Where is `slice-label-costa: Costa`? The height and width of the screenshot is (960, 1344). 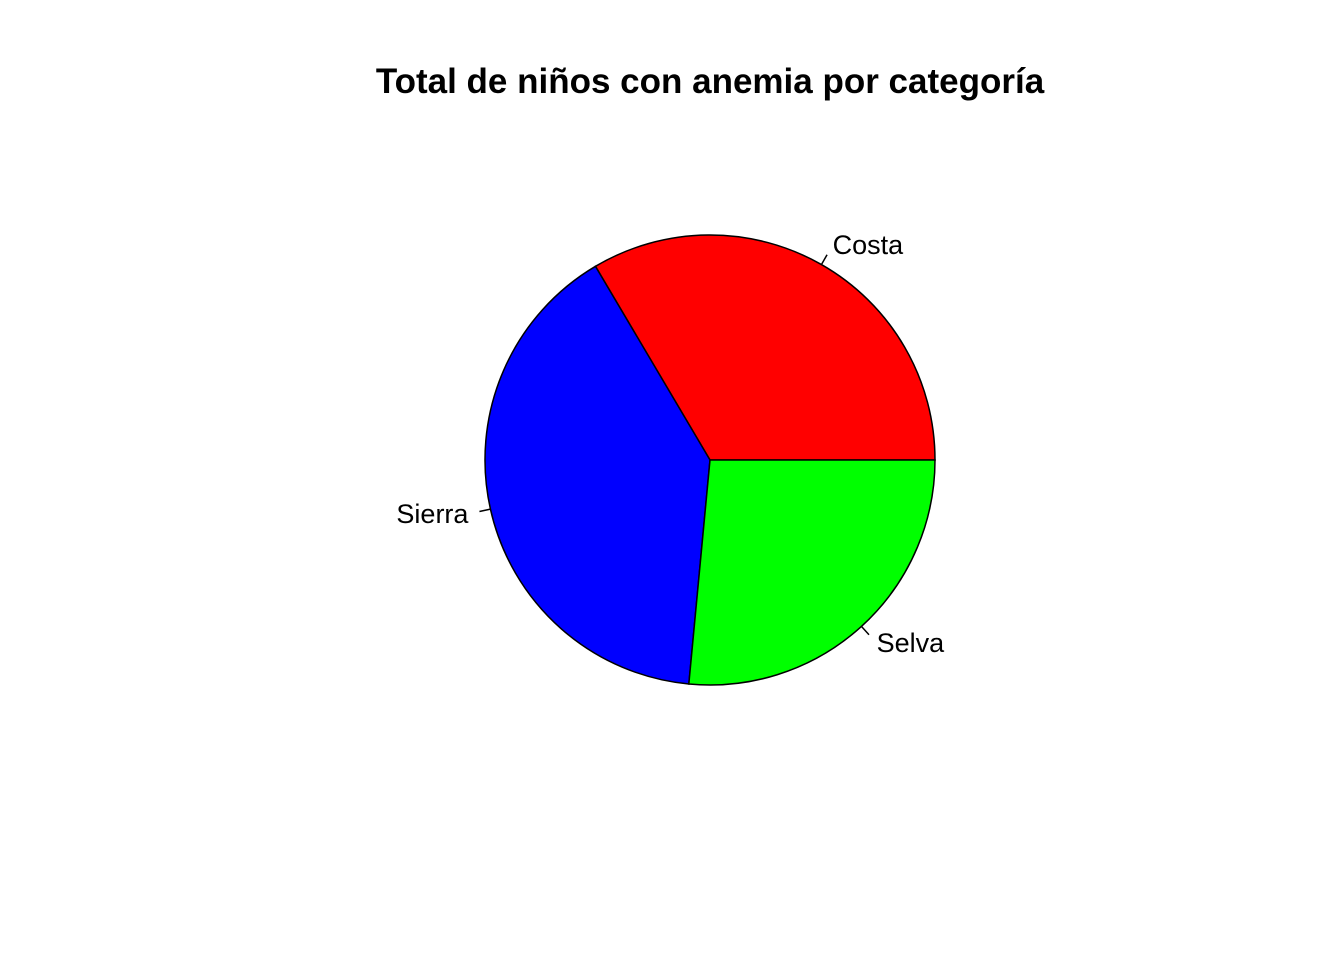
slice-label-costa: Costa is located at coordinates (869, 245).